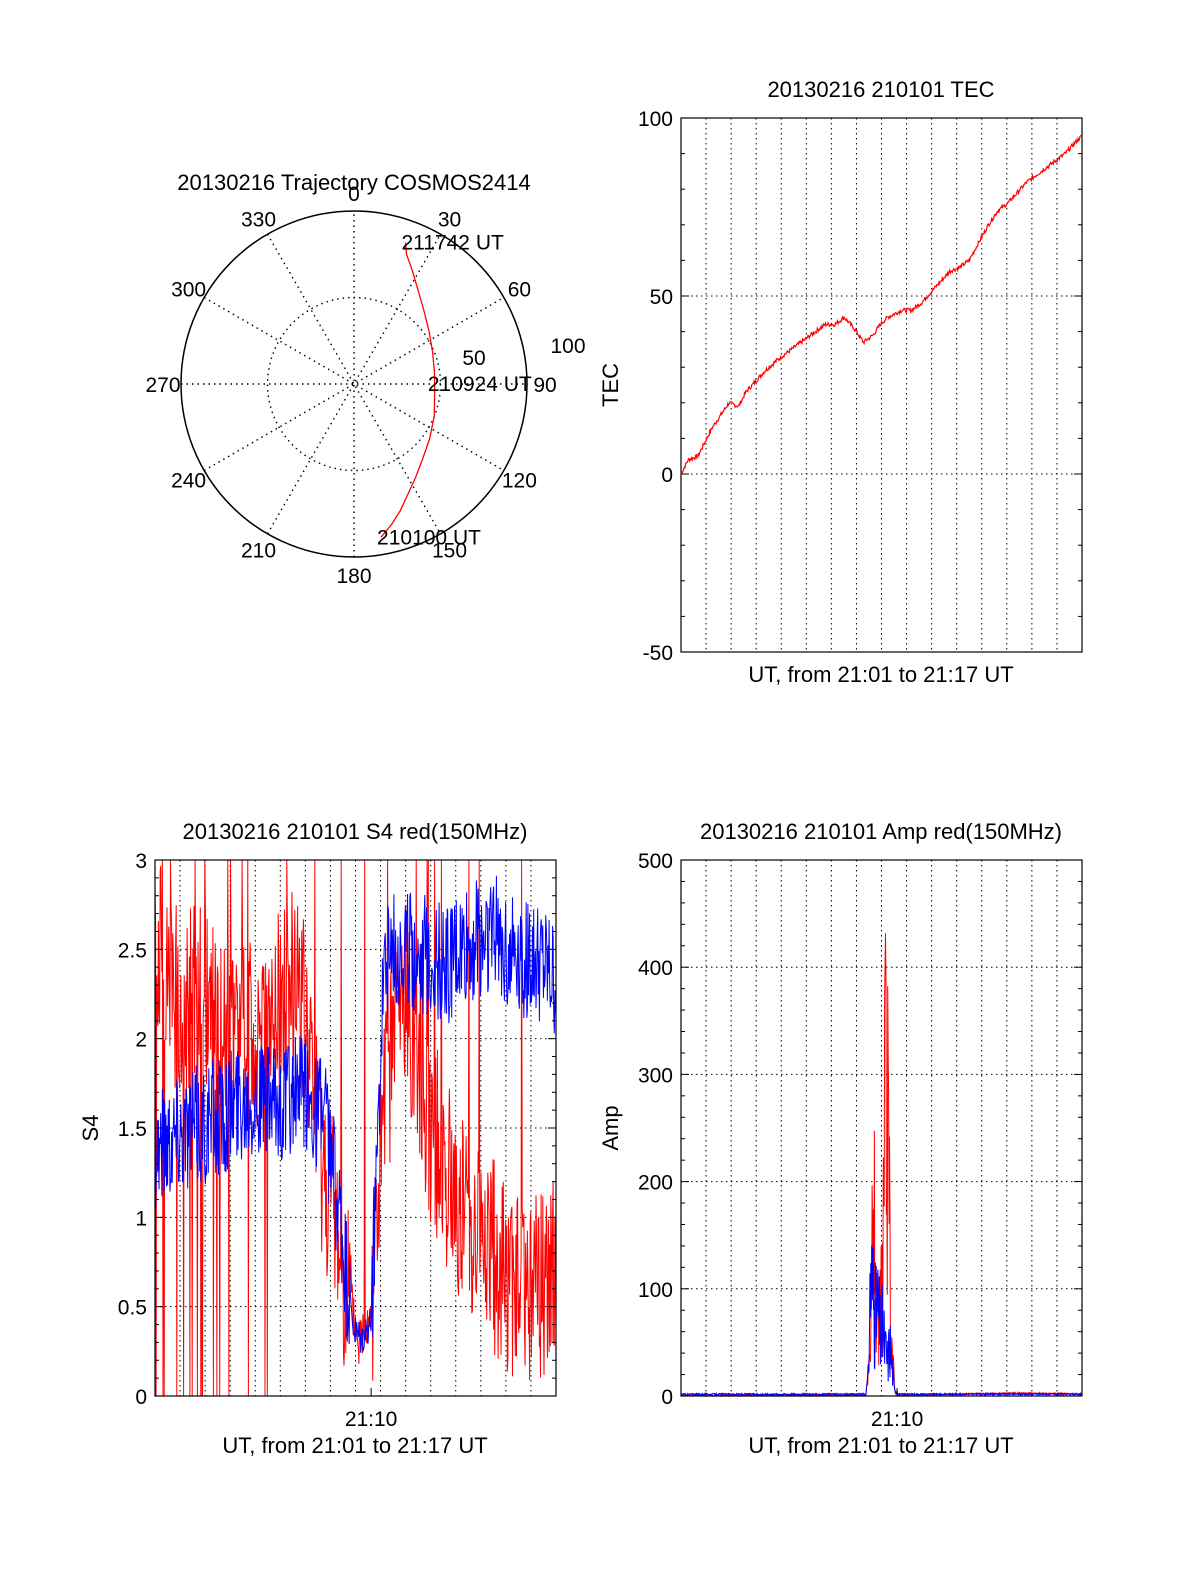  I want to click on s4-blue-line, so click(355, 1114).